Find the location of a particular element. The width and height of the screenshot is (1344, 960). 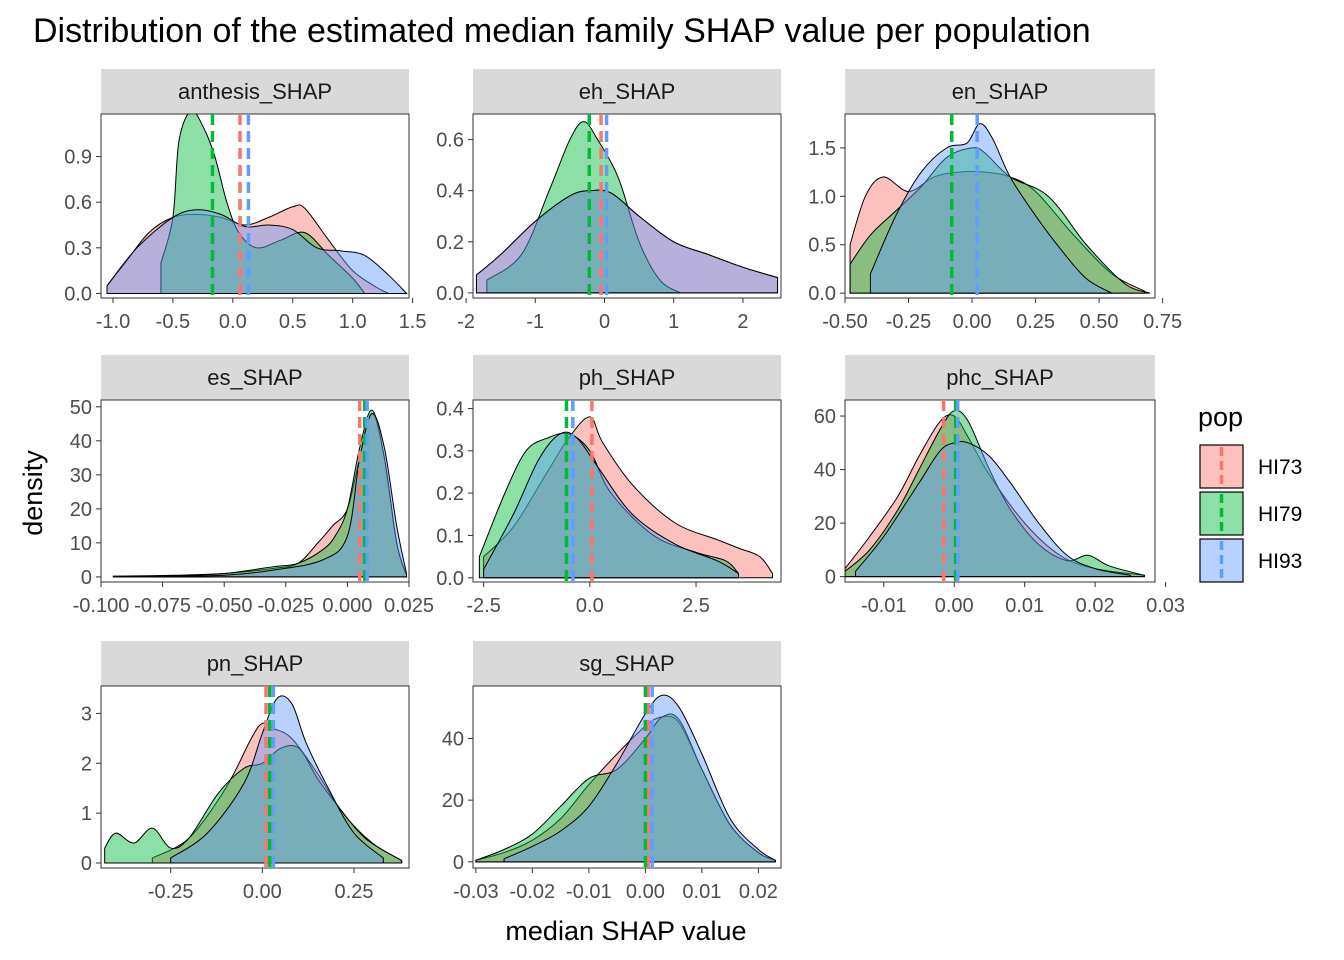

facet-panel-eh_SHAP: eh_SHAP 0.0 0.2 0.4 0.6 -2 -1 0 1 2 is located at coordinates (609, 201).